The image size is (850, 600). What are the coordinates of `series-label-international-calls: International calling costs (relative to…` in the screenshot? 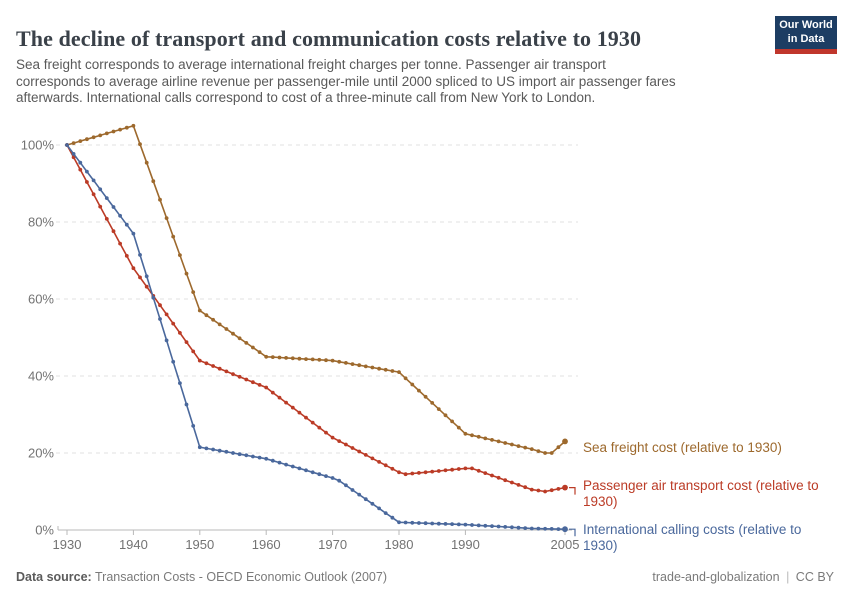 It's located at (714, 538).